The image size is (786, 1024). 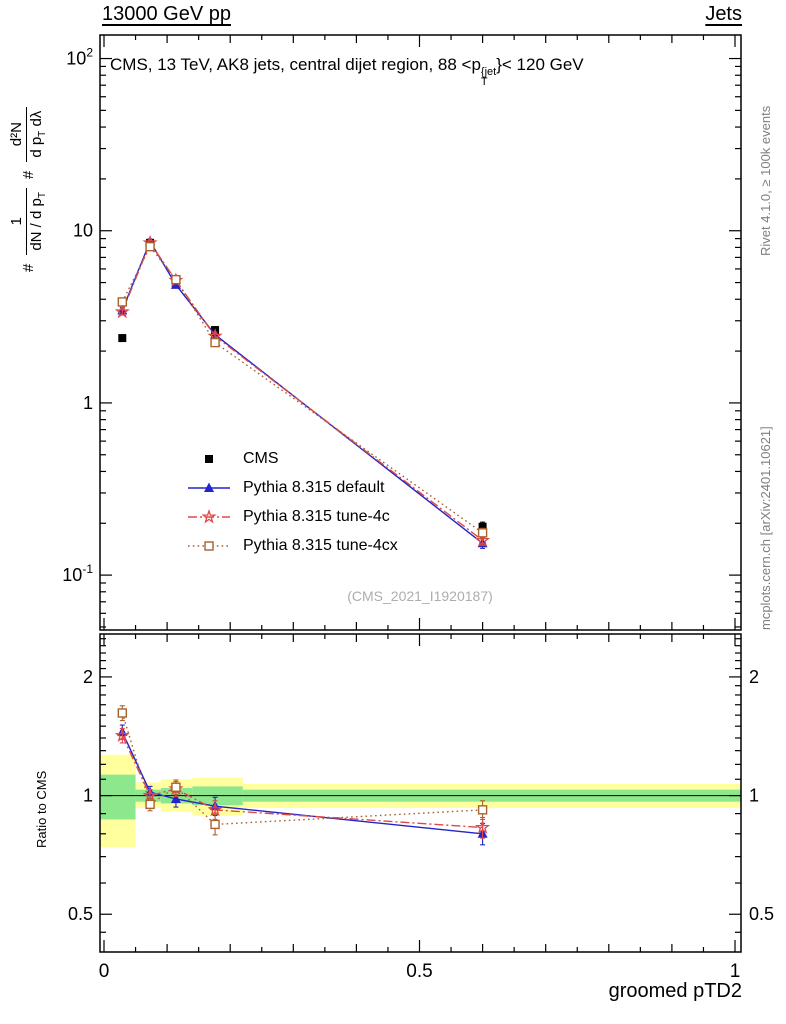 I want to click on x-axis-tick-label: 0, so click(x=104, y=971).